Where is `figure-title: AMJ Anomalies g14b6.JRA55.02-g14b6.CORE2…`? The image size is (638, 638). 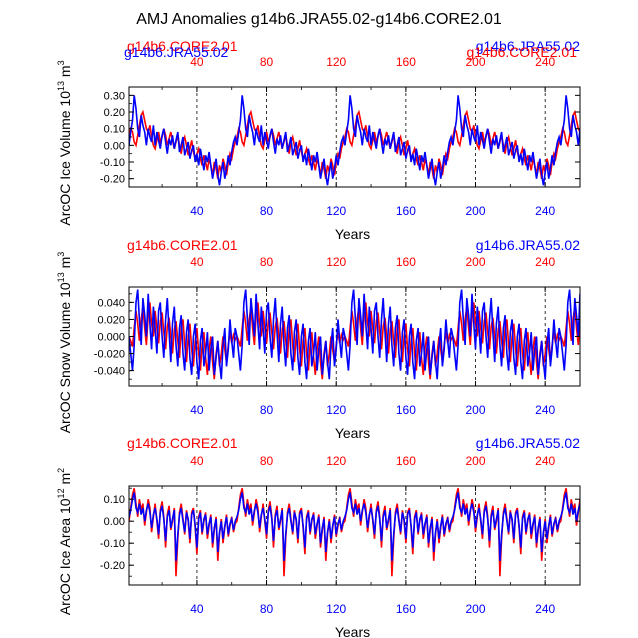
figure-title: AMJ Anomalies g14b6.JRA55.02-g14b6.CORE2… is located at coordinates (319, 19).